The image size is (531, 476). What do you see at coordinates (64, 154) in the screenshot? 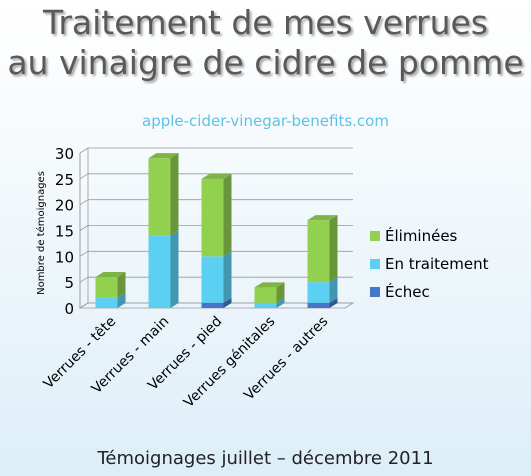
I see `y-tick-label: 30` at bounding box center [64, 154].